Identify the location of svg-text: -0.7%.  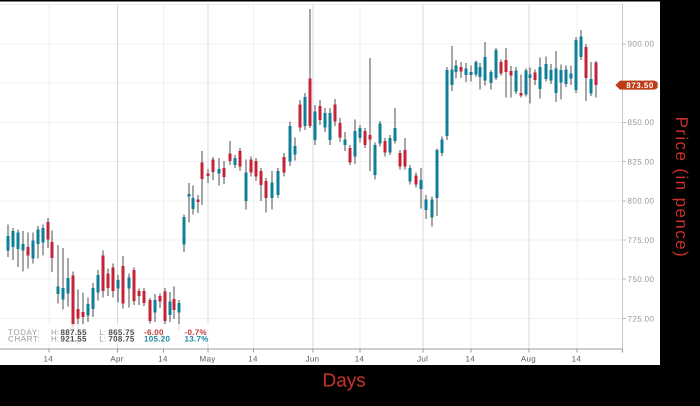
(196, 332).